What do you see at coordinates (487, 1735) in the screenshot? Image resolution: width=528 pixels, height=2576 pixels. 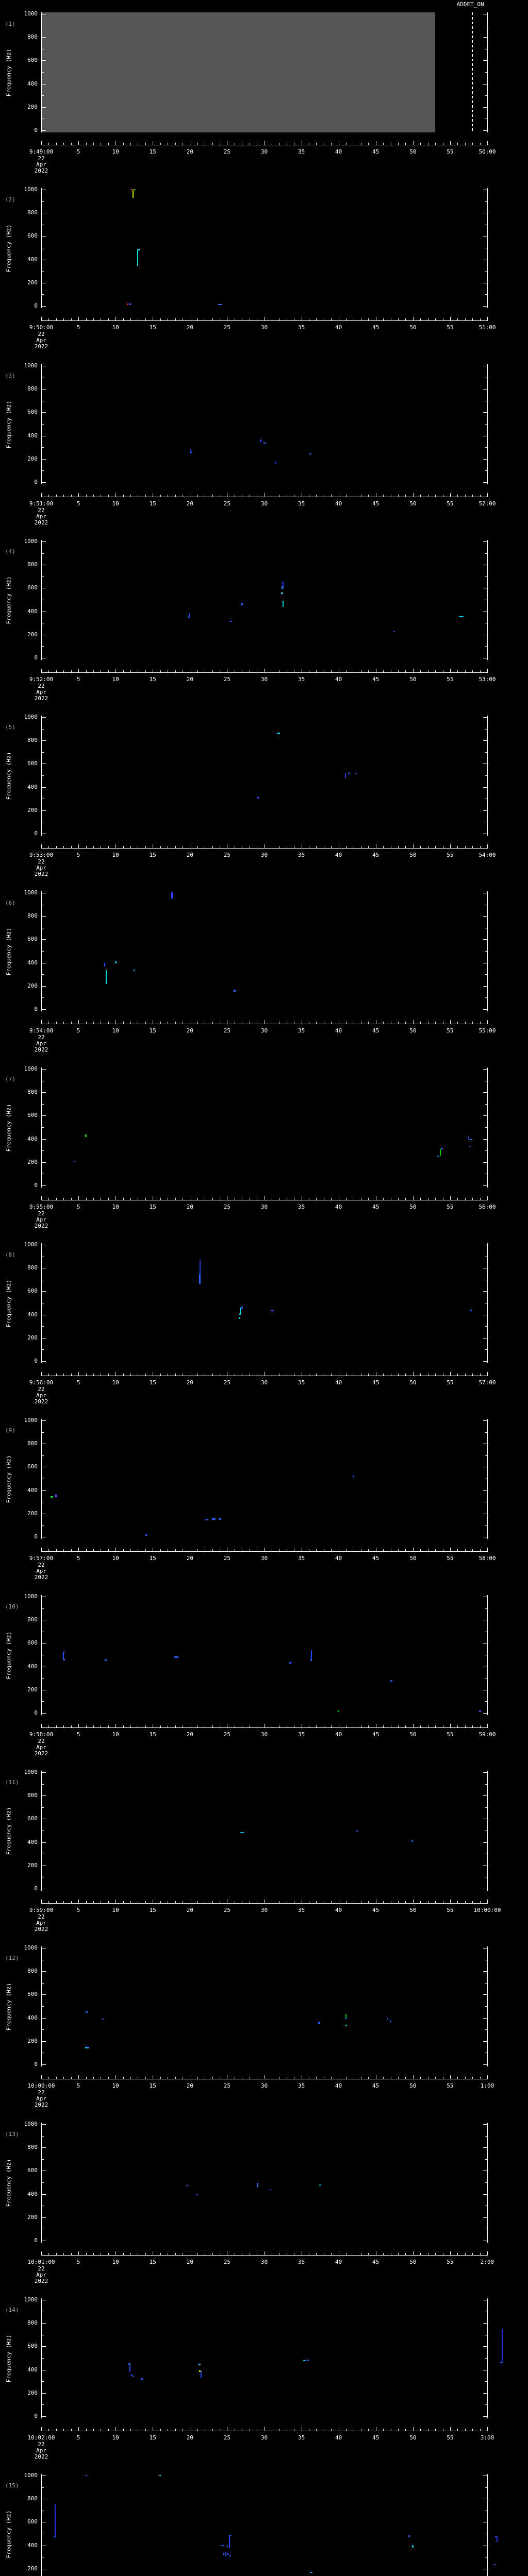 I see `x-axis-end-time-label: 59:00` at bounding box center [487, 1735].